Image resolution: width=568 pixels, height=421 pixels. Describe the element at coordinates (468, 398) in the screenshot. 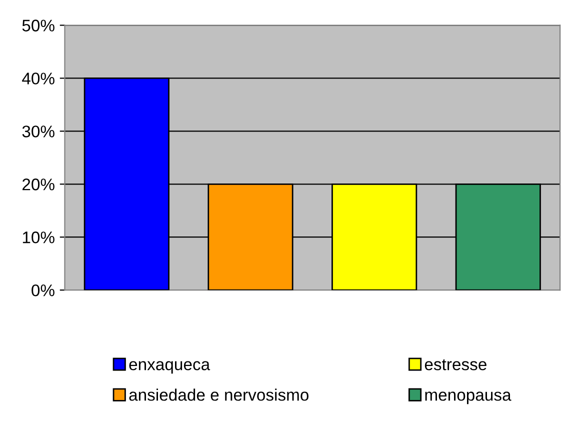

I see `legend-label: menopausa` at that location.